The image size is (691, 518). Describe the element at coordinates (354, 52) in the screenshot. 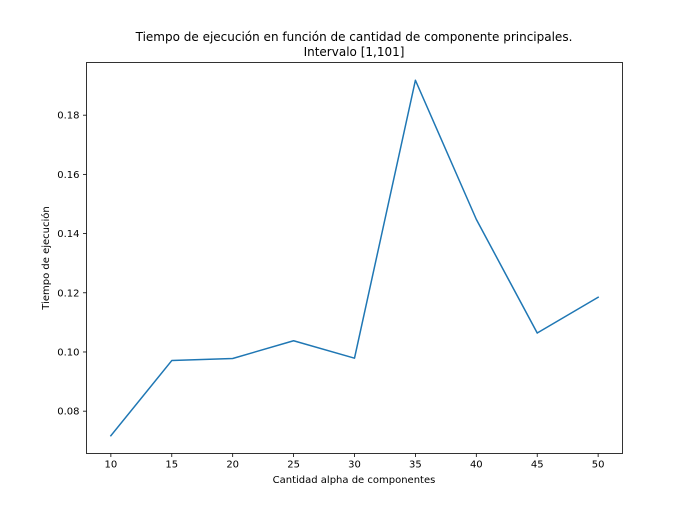

I see `chart-title-line2: Intervalo [1,101]` at that location.